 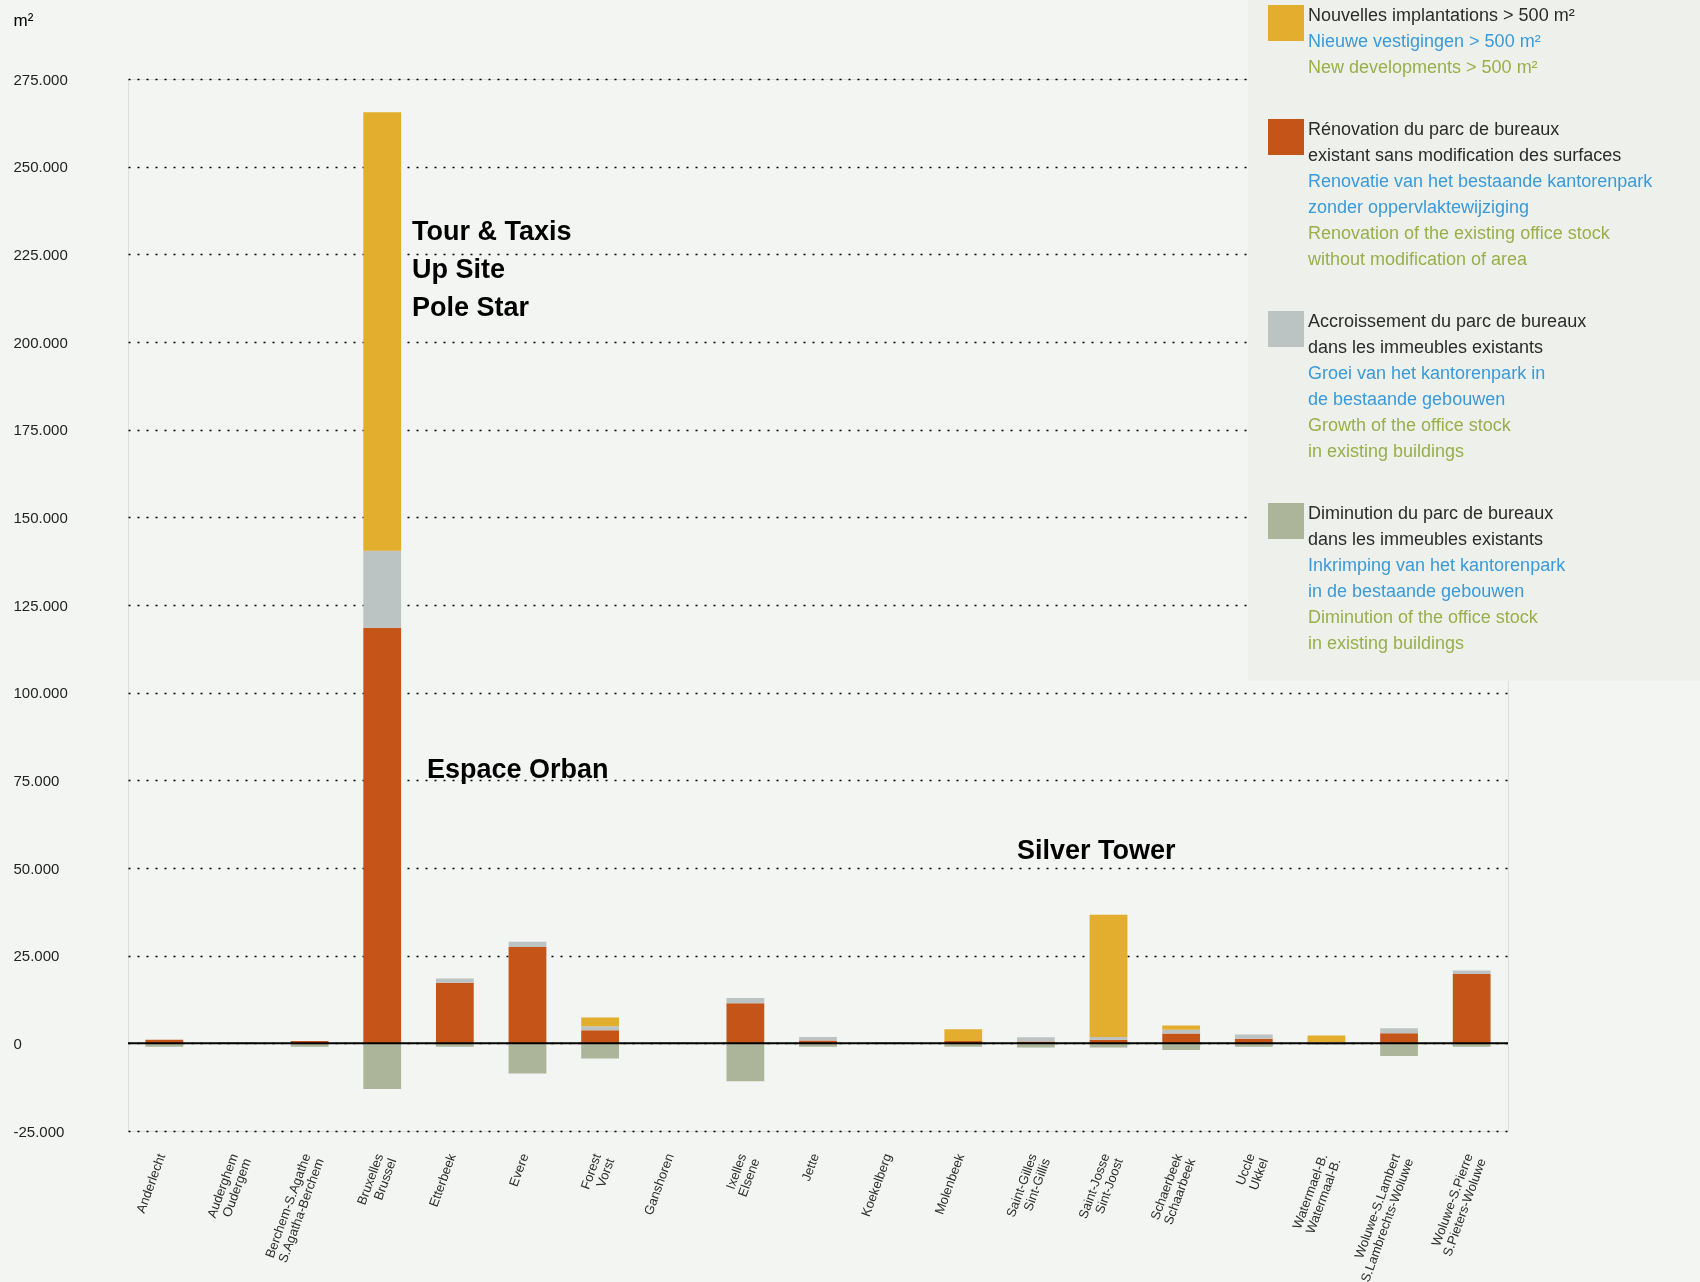 What do you see at coordinates (1447, 386) in the screenshot?
I see `legend-label: Accroissement du parc de bureaux dans les immeubles existants Groei van het kantorenpark in de bestaande gebouwen Growth of the office stock in existing buildings` at bounding box center [1447, 386].